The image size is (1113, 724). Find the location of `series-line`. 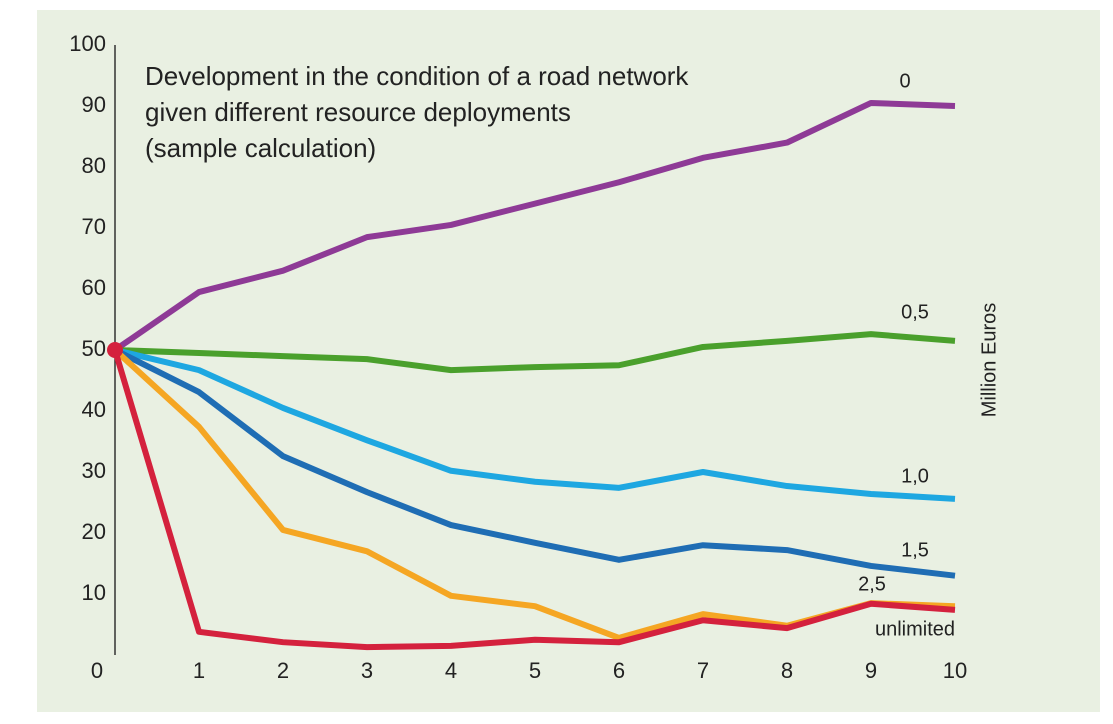

series-line is located at coordinates (535, 352).